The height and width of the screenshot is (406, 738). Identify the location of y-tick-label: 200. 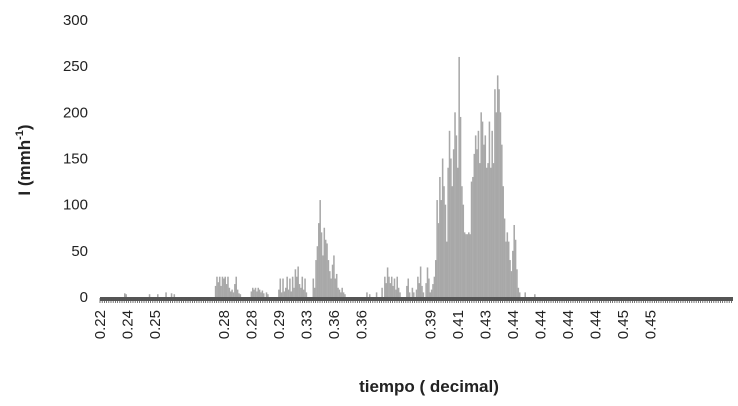
(75, 112).